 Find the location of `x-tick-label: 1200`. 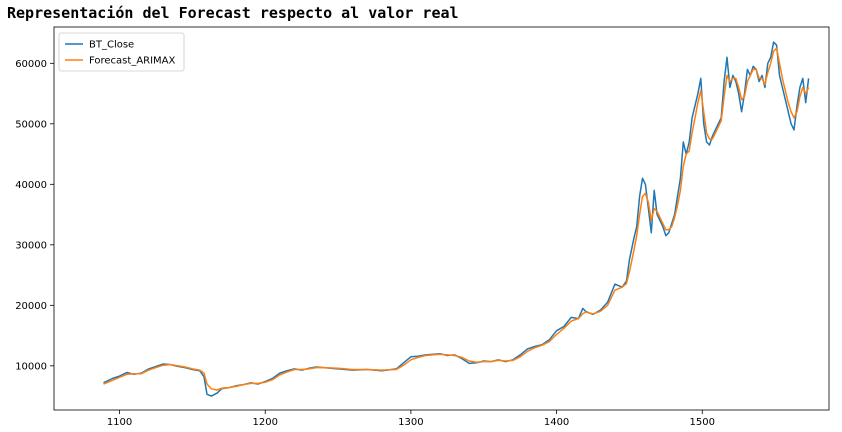

x-tick-label: 1200 is located at coordinates (265, 422).